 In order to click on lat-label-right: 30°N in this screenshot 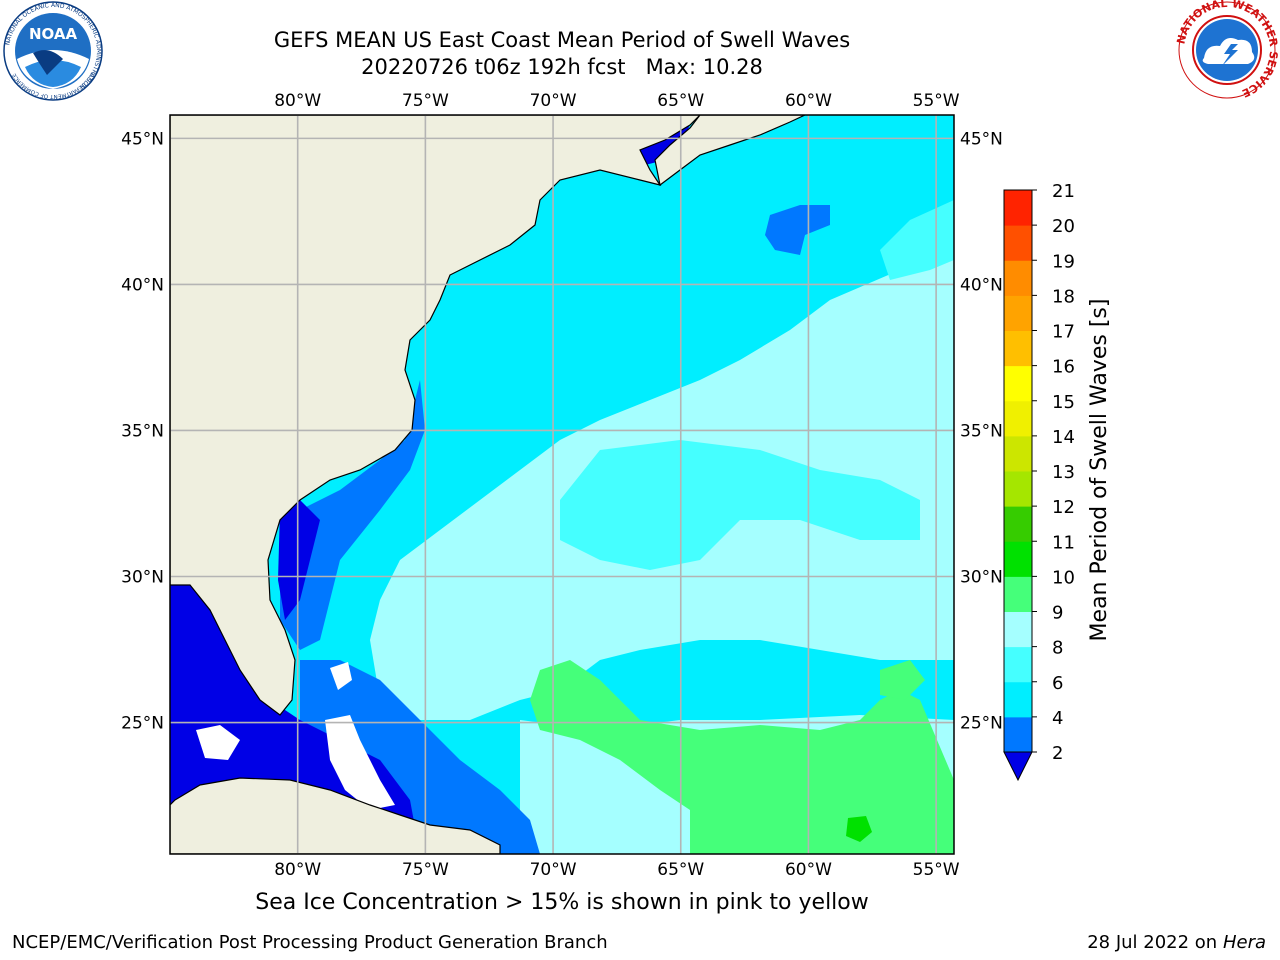, I will do `click(981, 578)`.